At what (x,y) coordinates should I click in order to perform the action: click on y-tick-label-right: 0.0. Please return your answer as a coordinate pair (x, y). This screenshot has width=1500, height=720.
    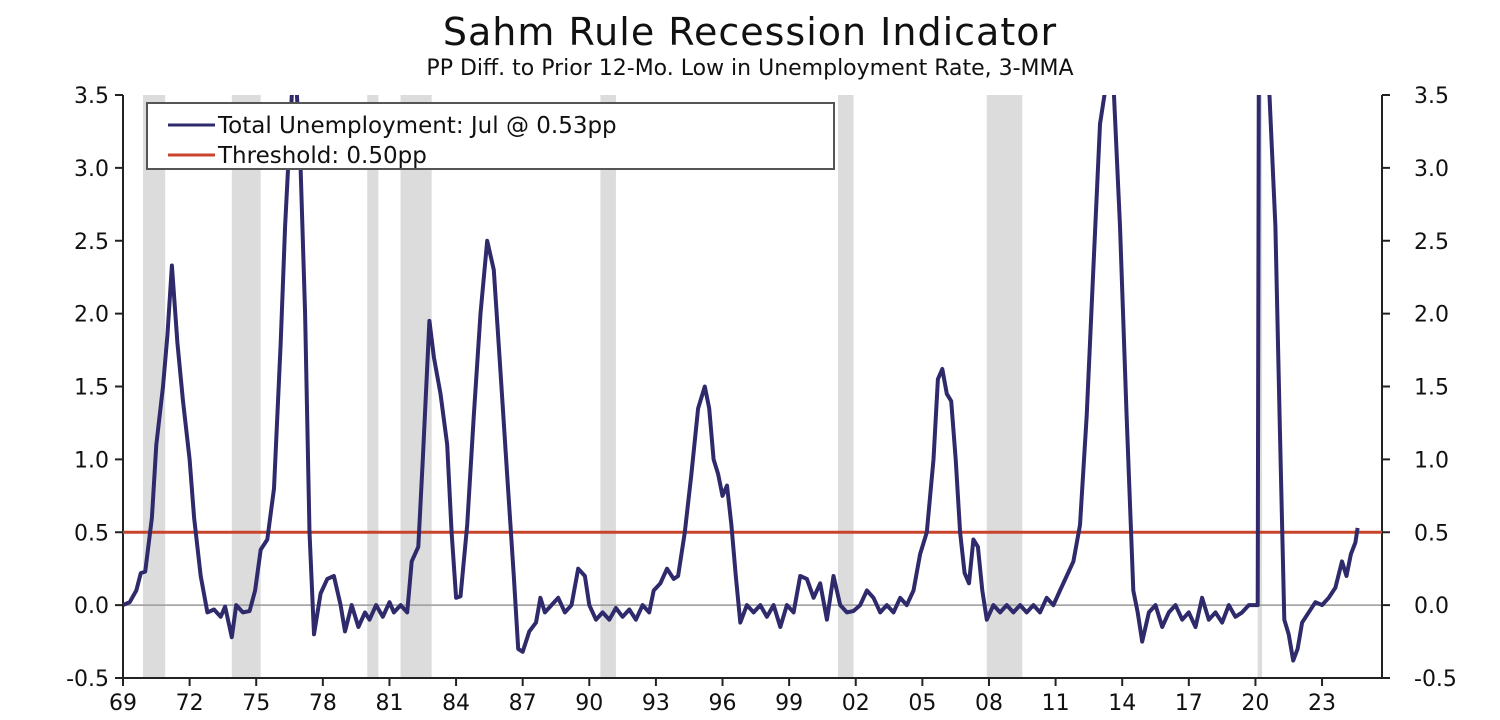
    Looking at the image, I should click on (1431, 606).